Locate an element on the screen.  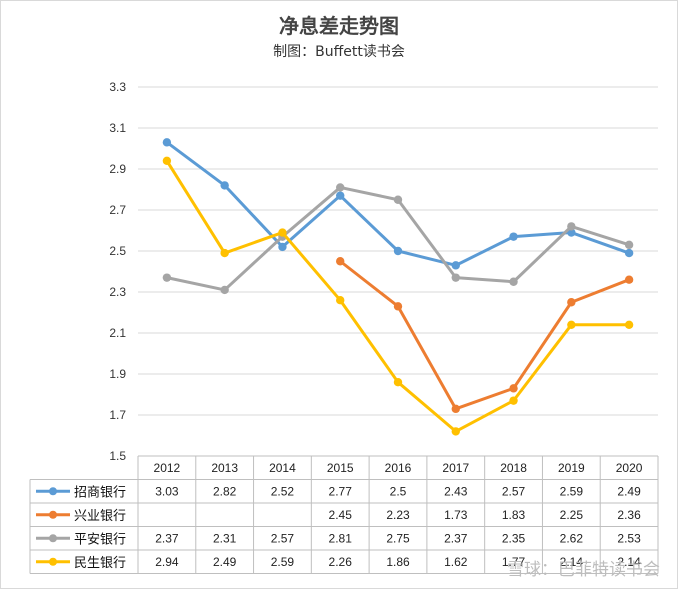
y-tick-label: 2.1 is located at coordinates (117, 333).